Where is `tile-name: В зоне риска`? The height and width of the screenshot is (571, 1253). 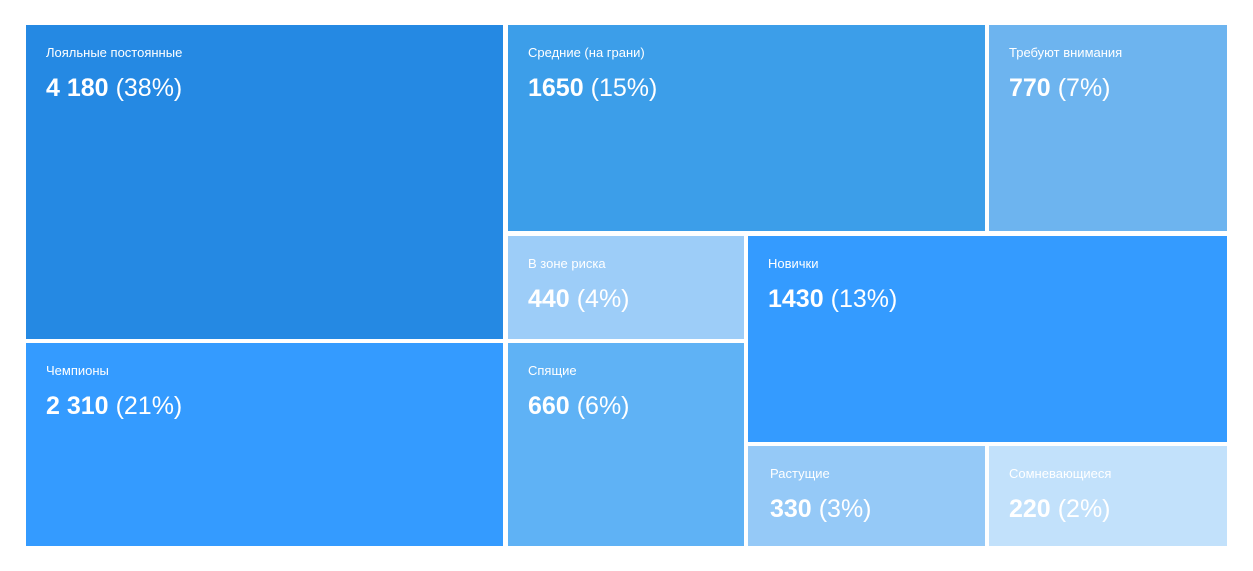 tile-name: В зоне риска is located at coordinates (567, 263).